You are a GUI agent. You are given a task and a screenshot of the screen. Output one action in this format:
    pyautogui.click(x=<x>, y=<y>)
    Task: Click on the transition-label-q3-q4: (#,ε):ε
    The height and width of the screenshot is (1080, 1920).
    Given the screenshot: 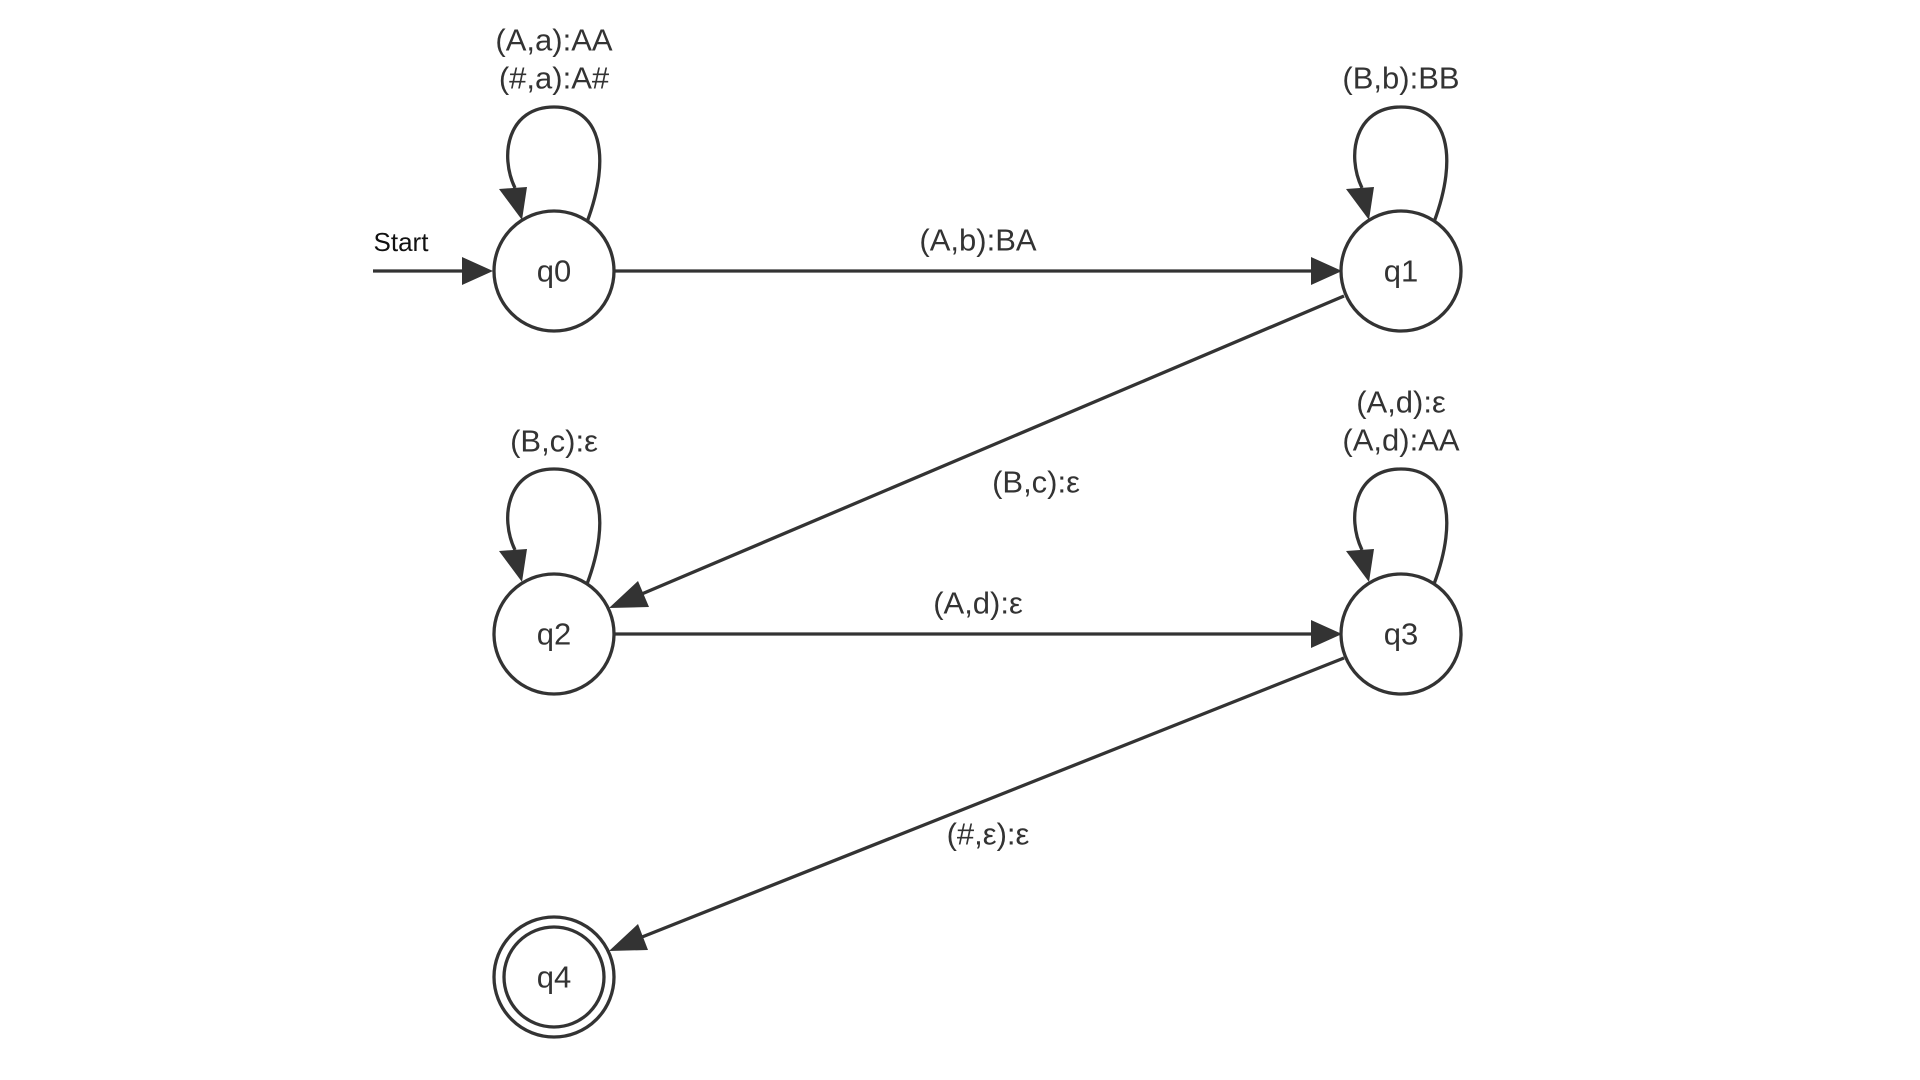 What is the action you would take?
    pyautogui.click(x=988, y=834)
    